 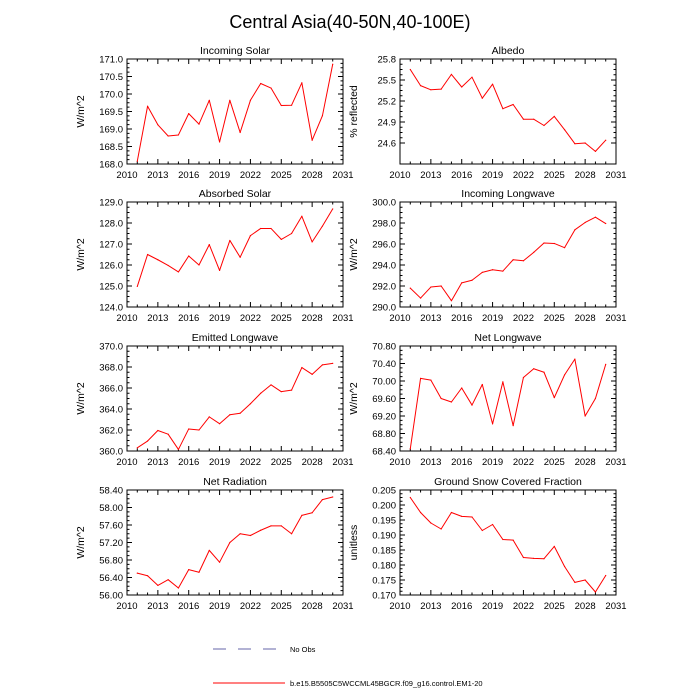 I want to click on y-tick-label: 127.0, so click(x=111, y=245).